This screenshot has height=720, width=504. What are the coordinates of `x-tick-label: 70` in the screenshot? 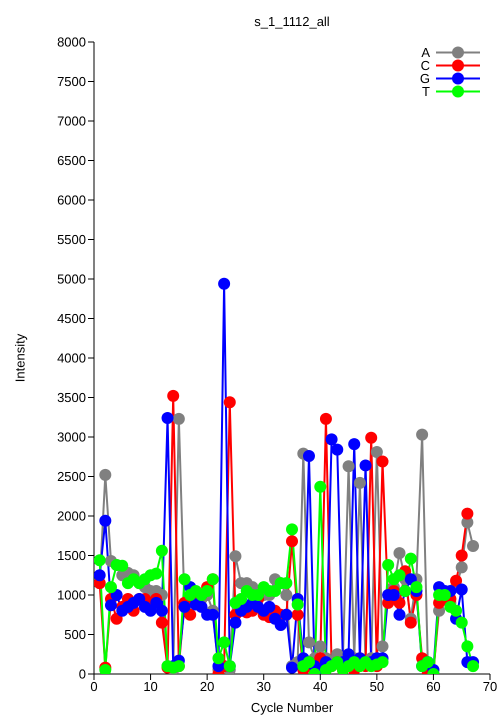 It's located at (490, 686).